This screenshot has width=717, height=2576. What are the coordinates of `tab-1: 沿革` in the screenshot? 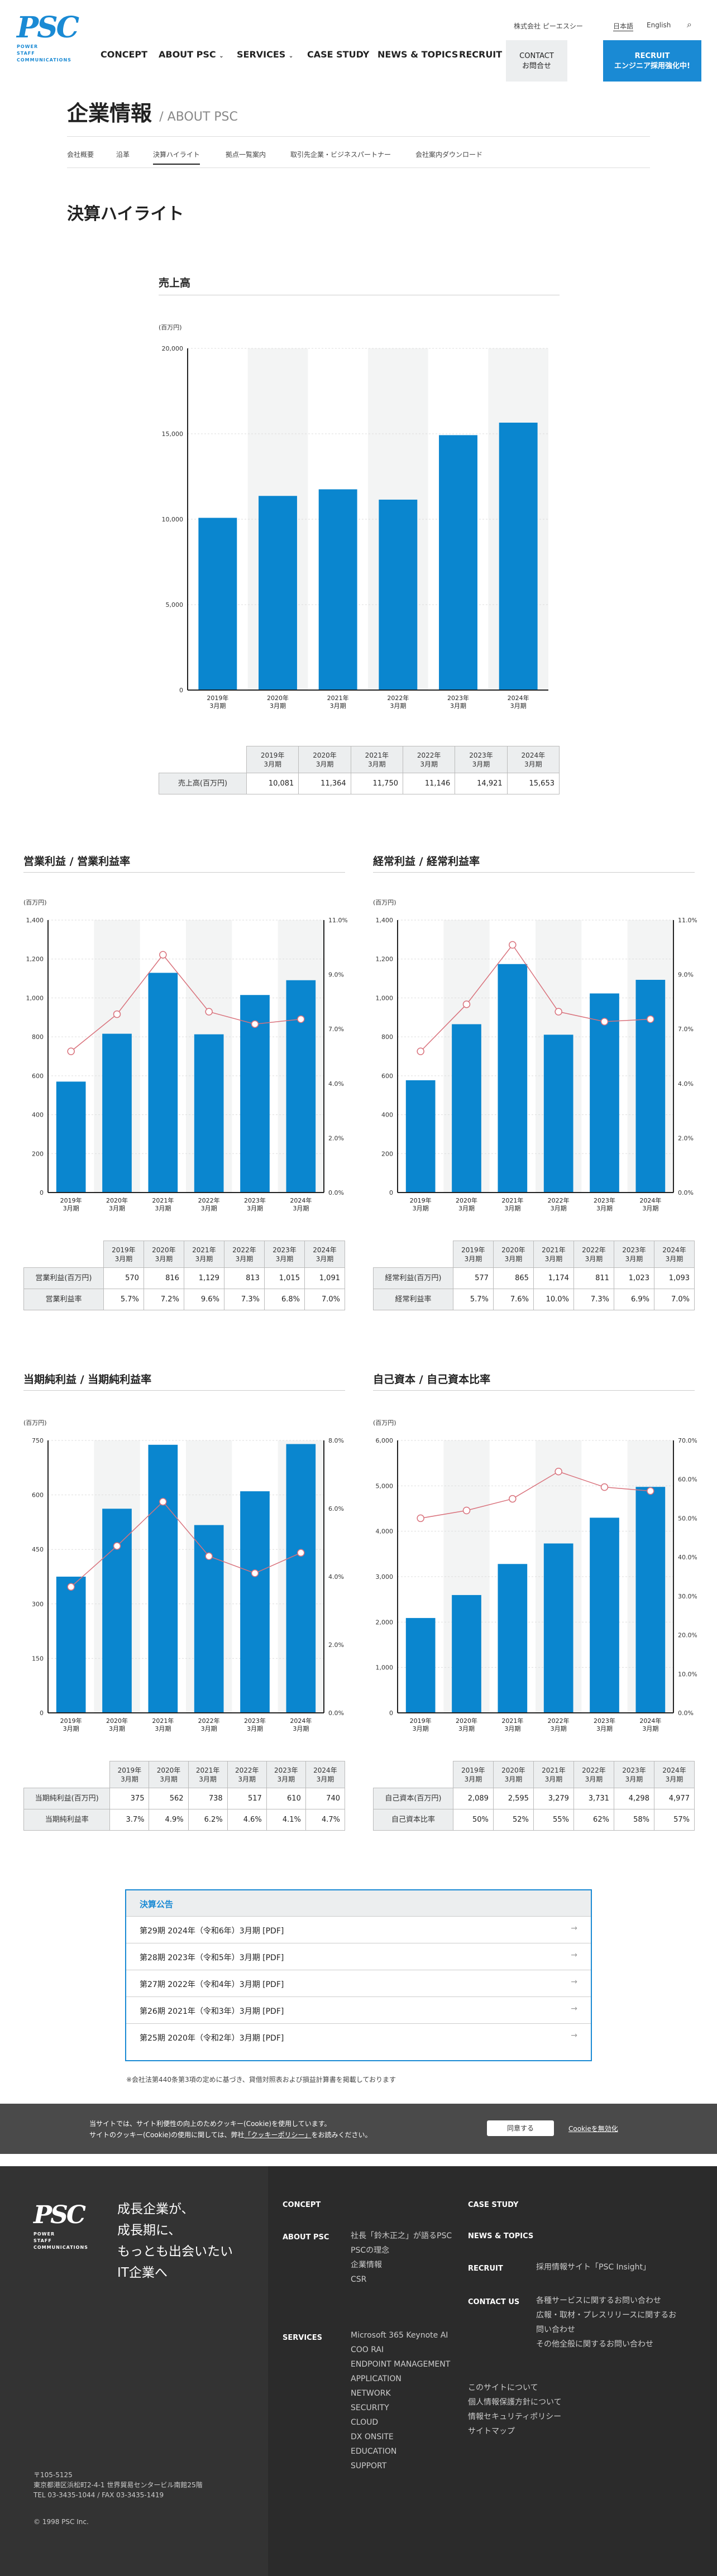 It's located at (123, 155).